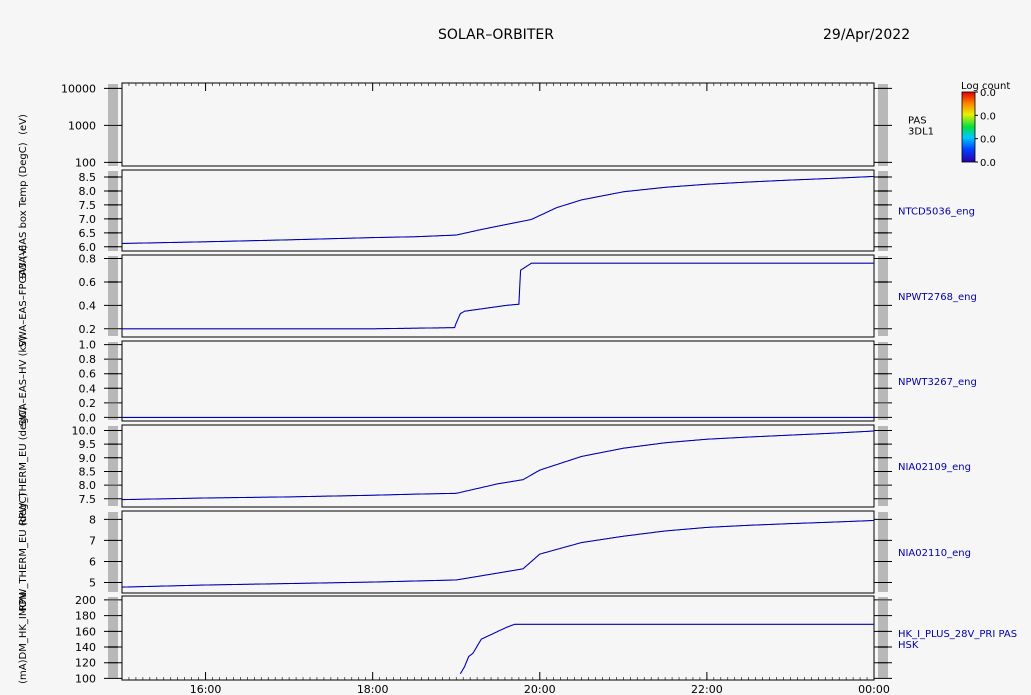 This screenshot has height=695, width=1031. What do you see at coordinates (908, 645) in the screenshot?
I see `series-label: HSK` at bounding box center [908, 645].